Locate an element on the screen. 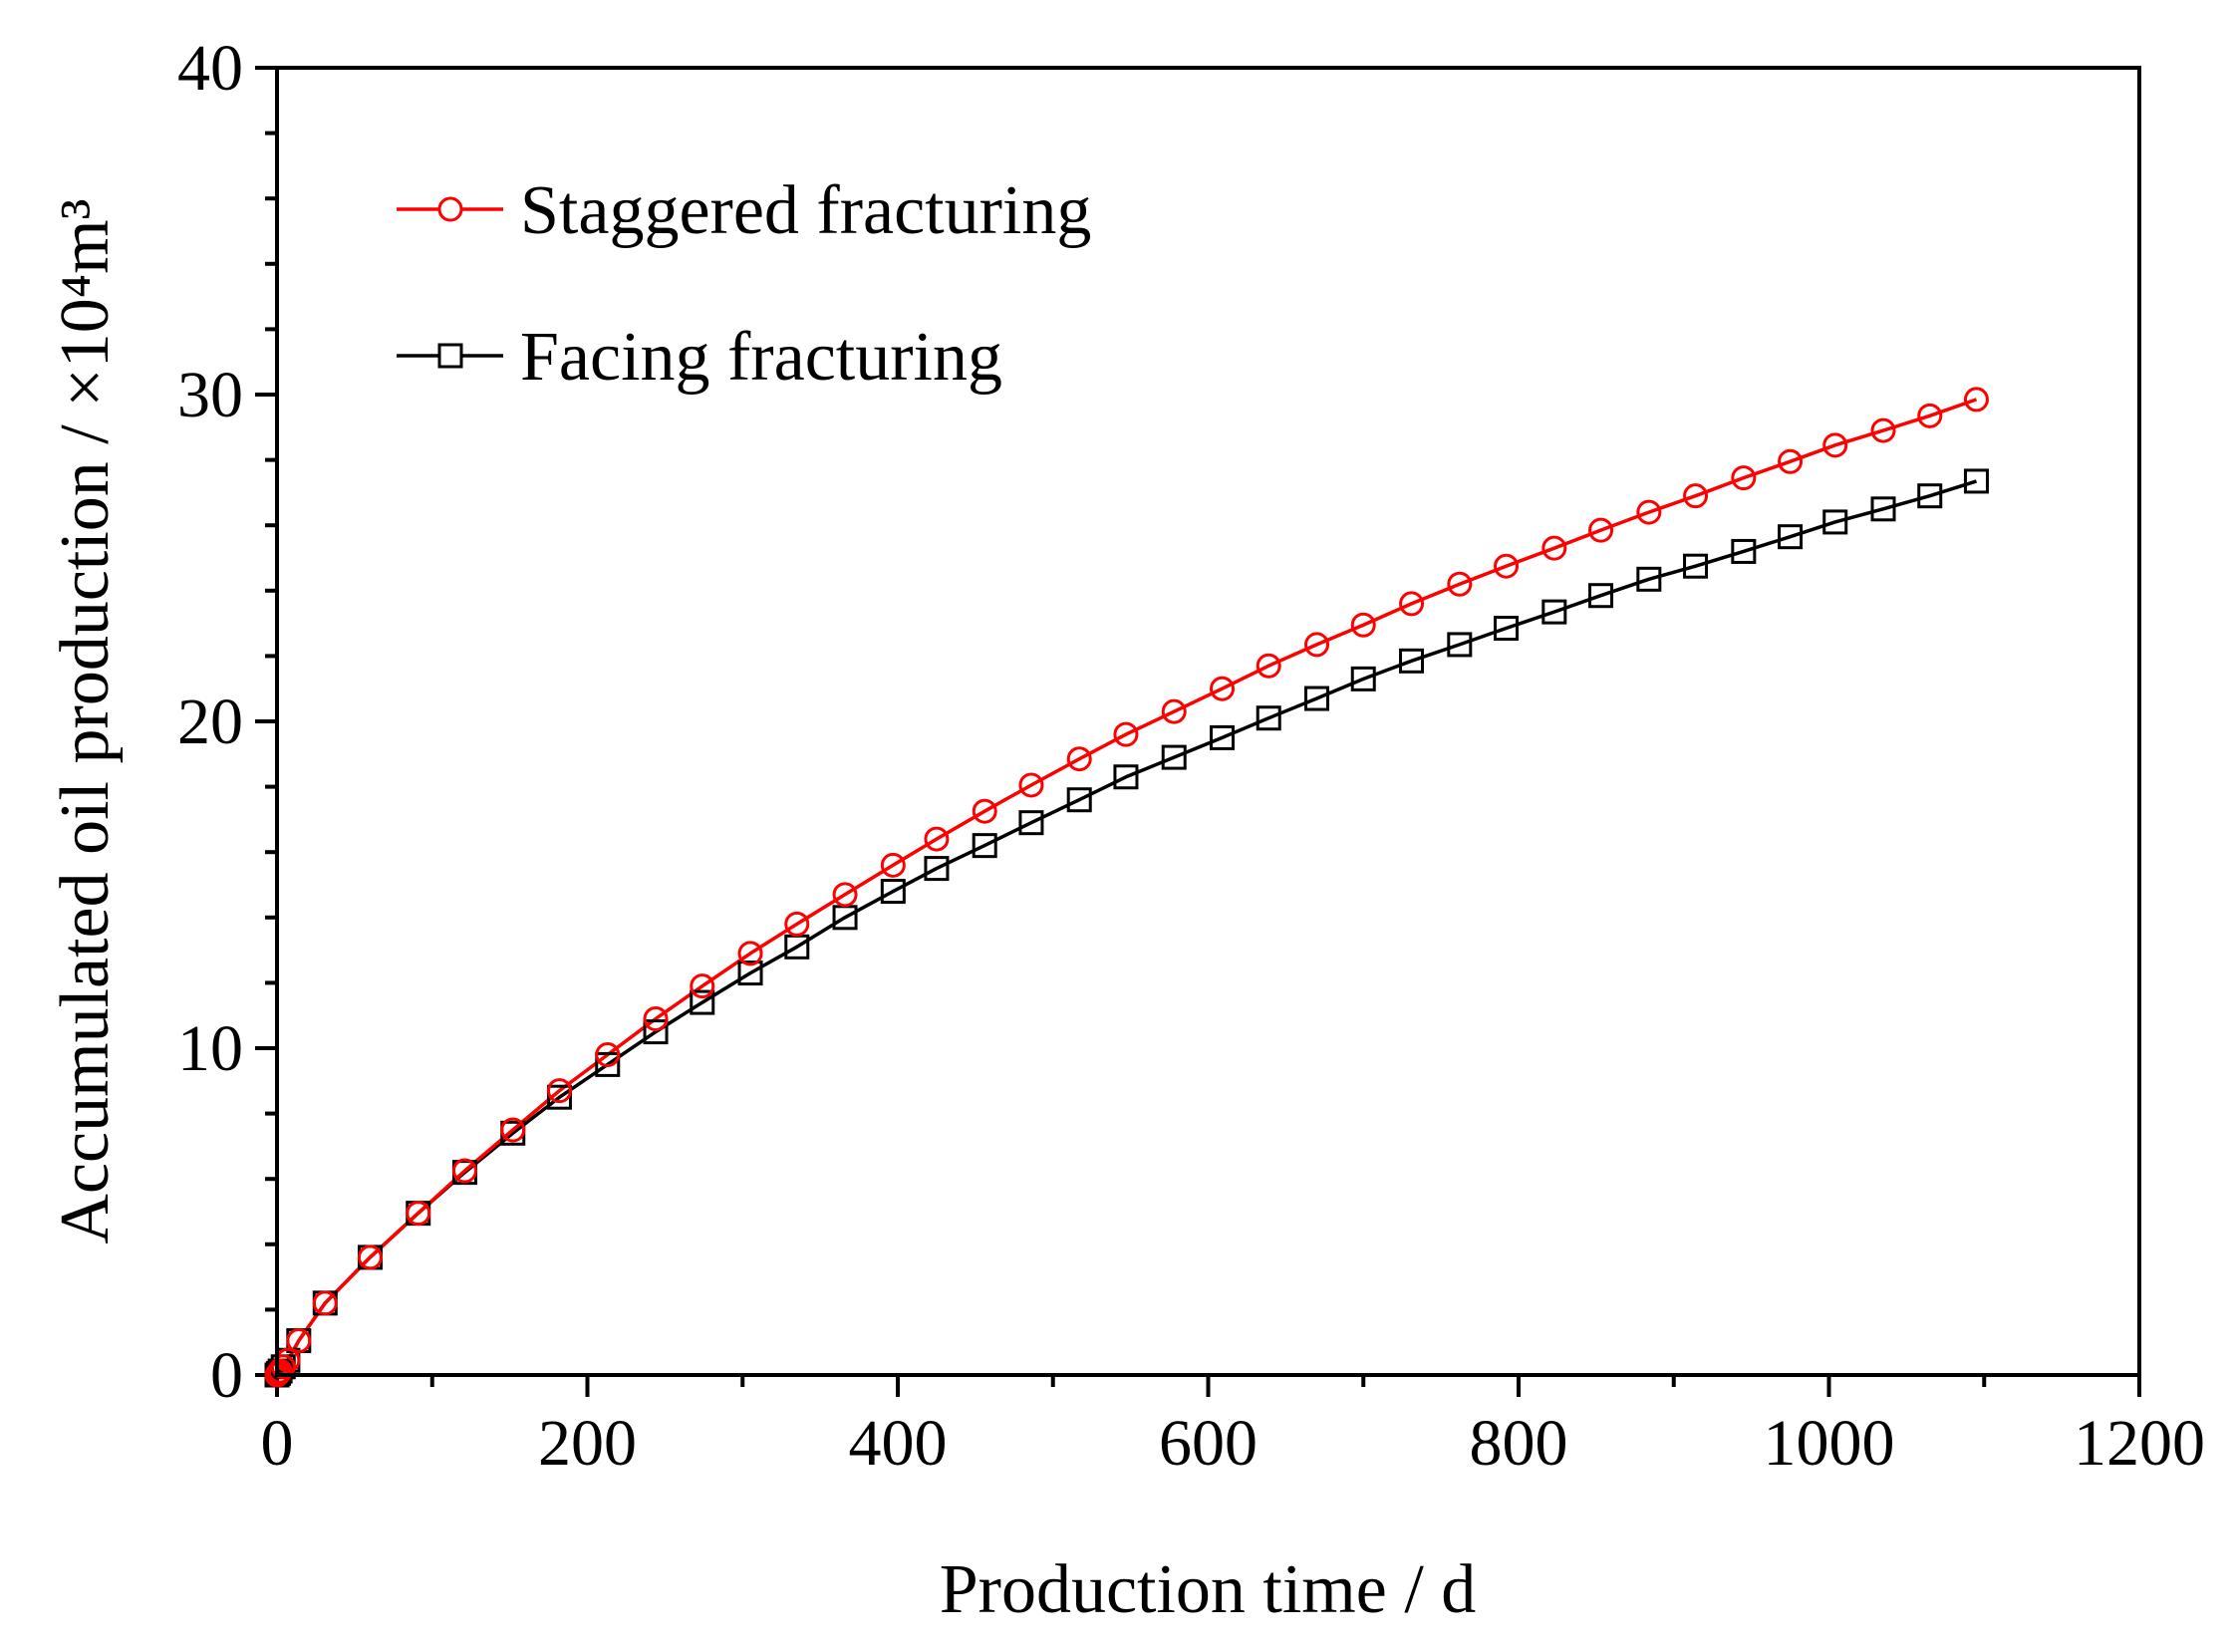 Image resolution: width=2235 pixels, height=1652 pixels. x-tick-labels: 0 200 400 600 800 1000 1200 is located at coordinates (1234, 1443).